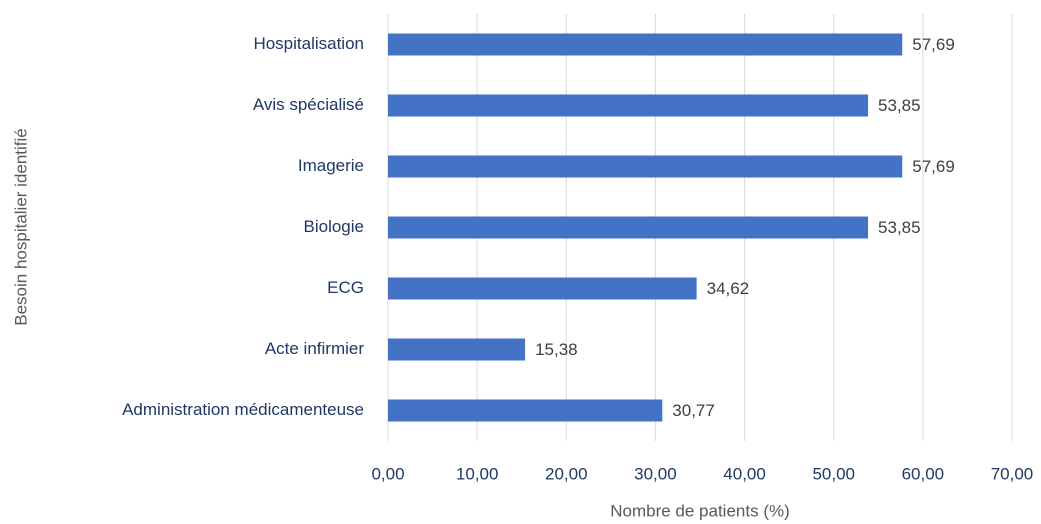 The height and width of the screenshot is (524, 1041). What do you see at coordinates (387, 473) in the screenshot?
I see `x-tick-label: 0,00` at bounding box center [387, 473].